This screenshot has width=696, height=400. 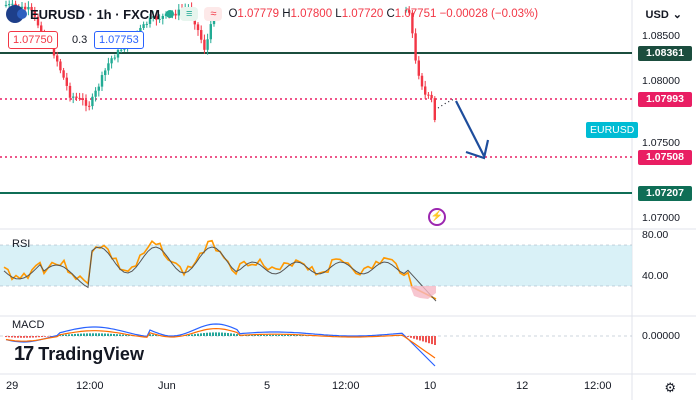 I want to click on indicator-badge-green: ≡, so click(x=189, y=14).